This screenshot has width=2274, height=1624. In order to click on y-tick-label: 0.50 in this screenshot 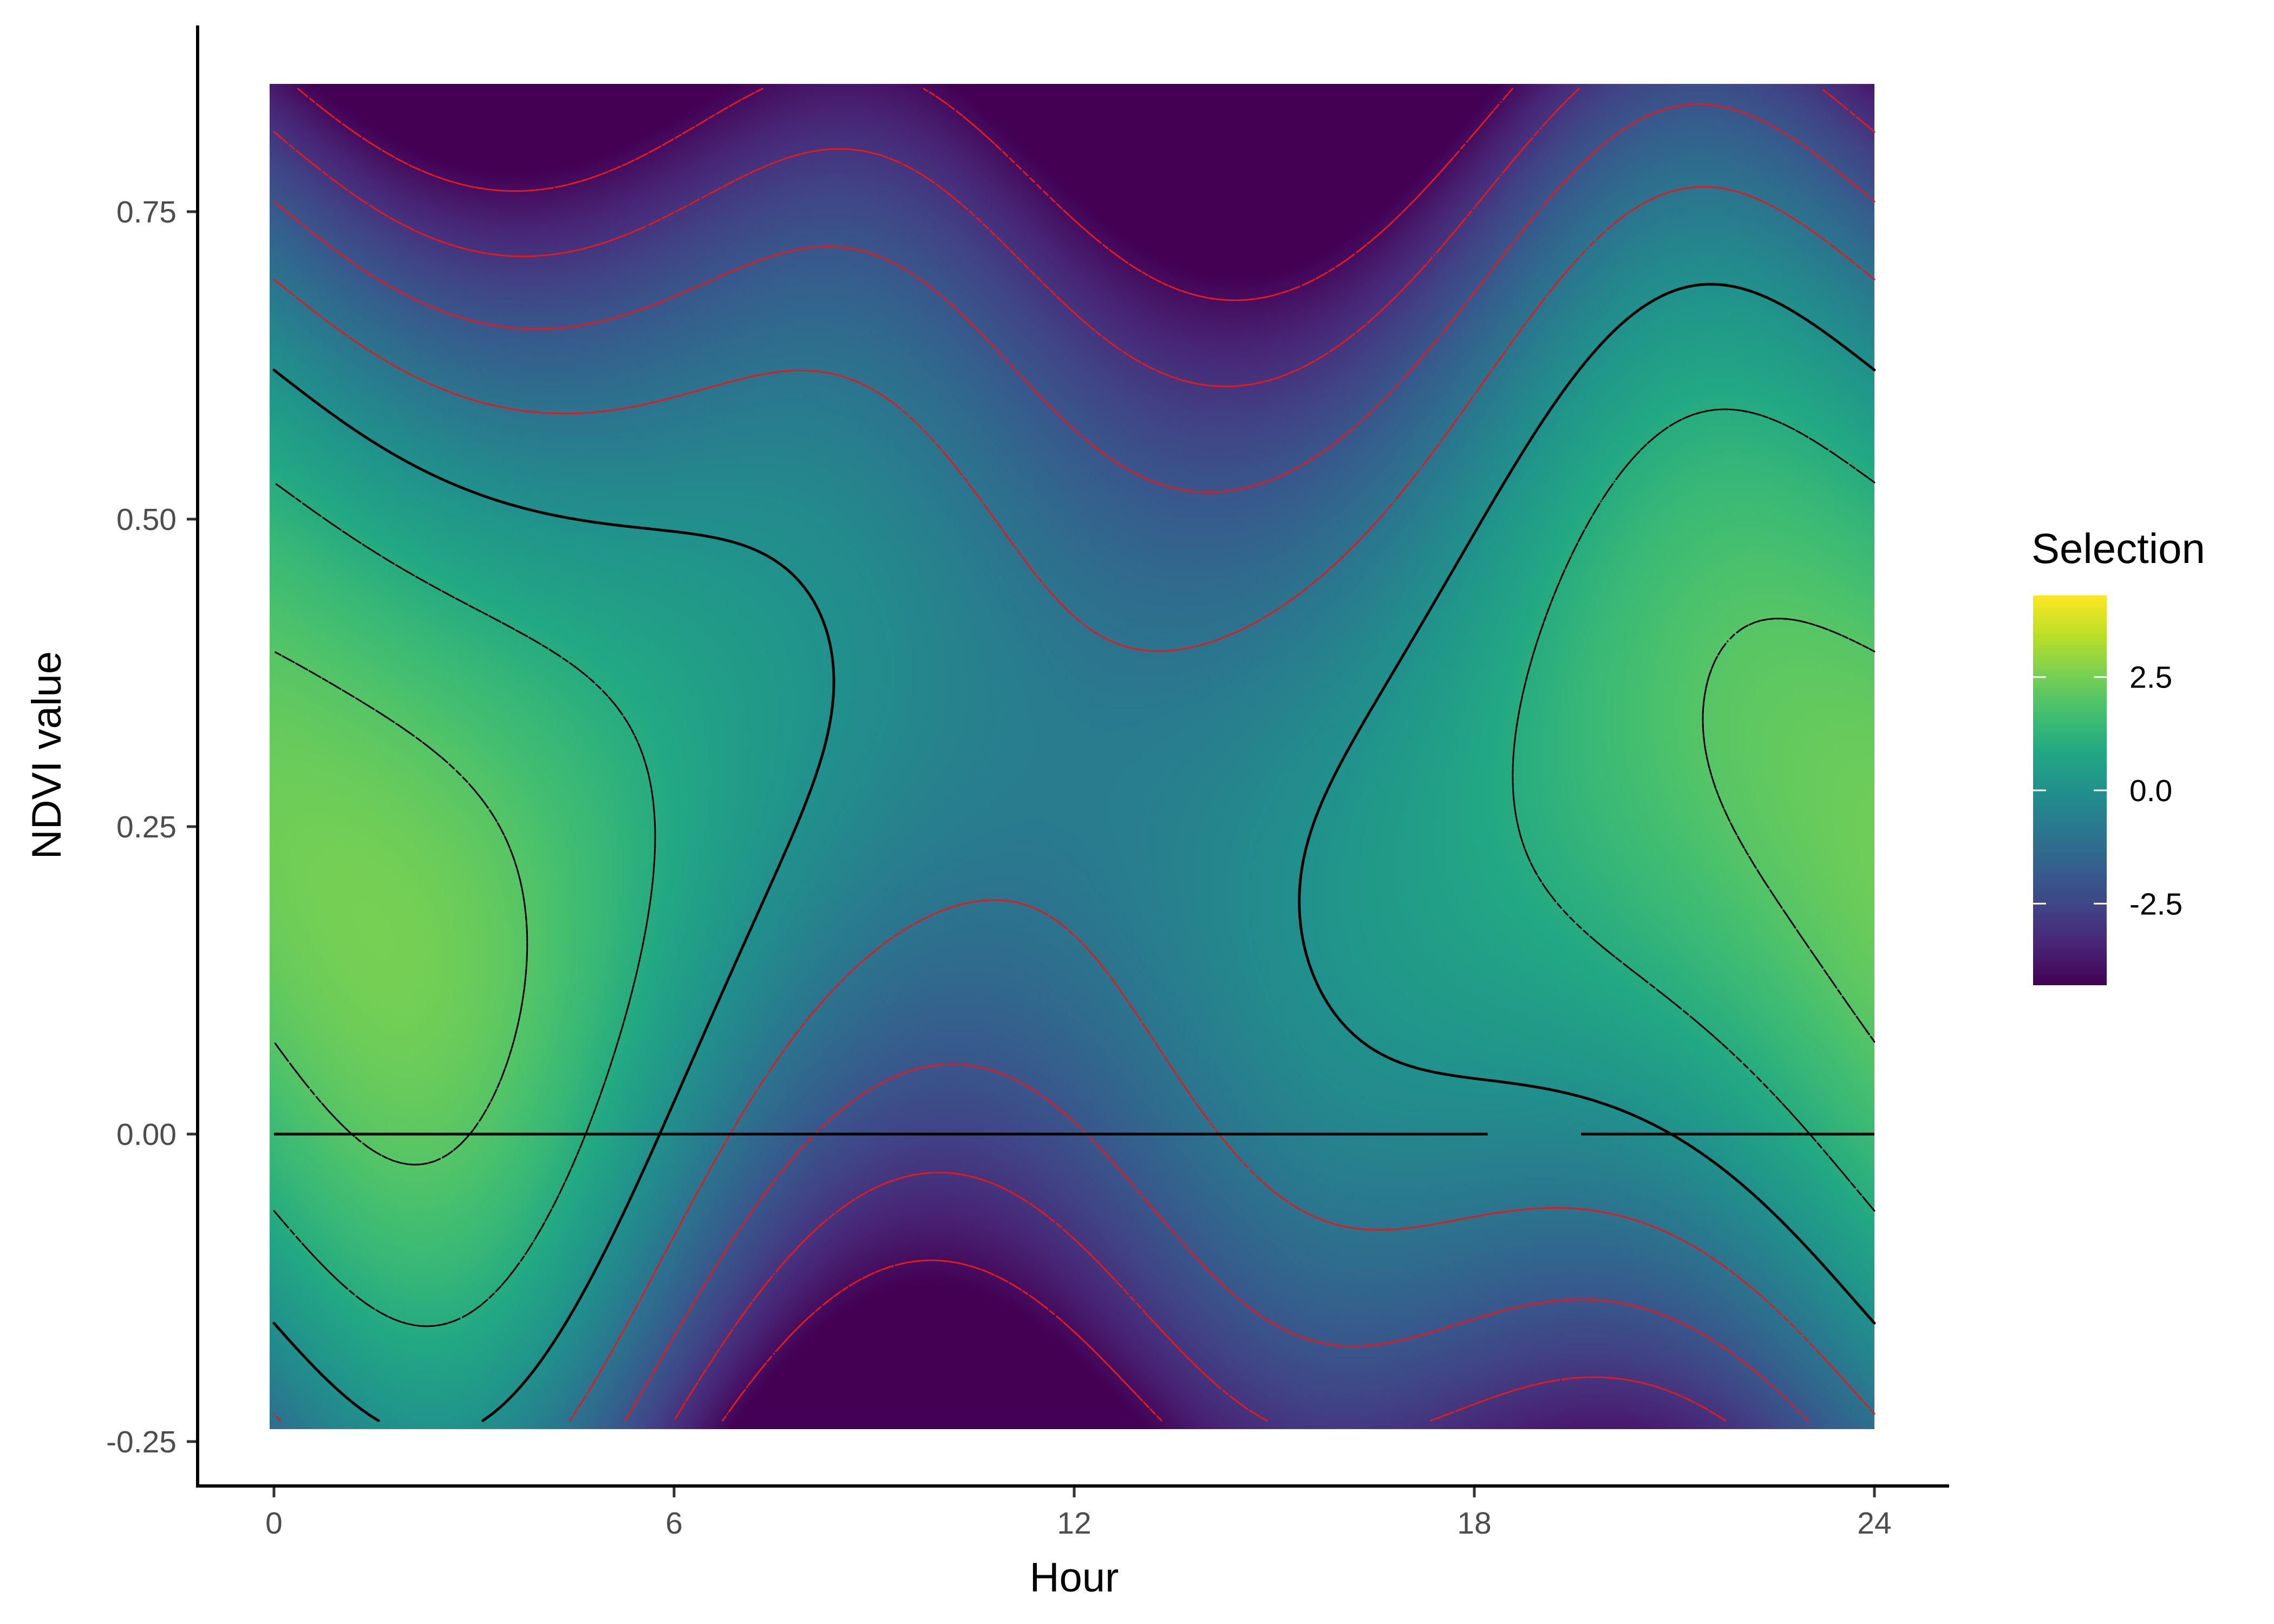, I will do `click(147, 519)`.